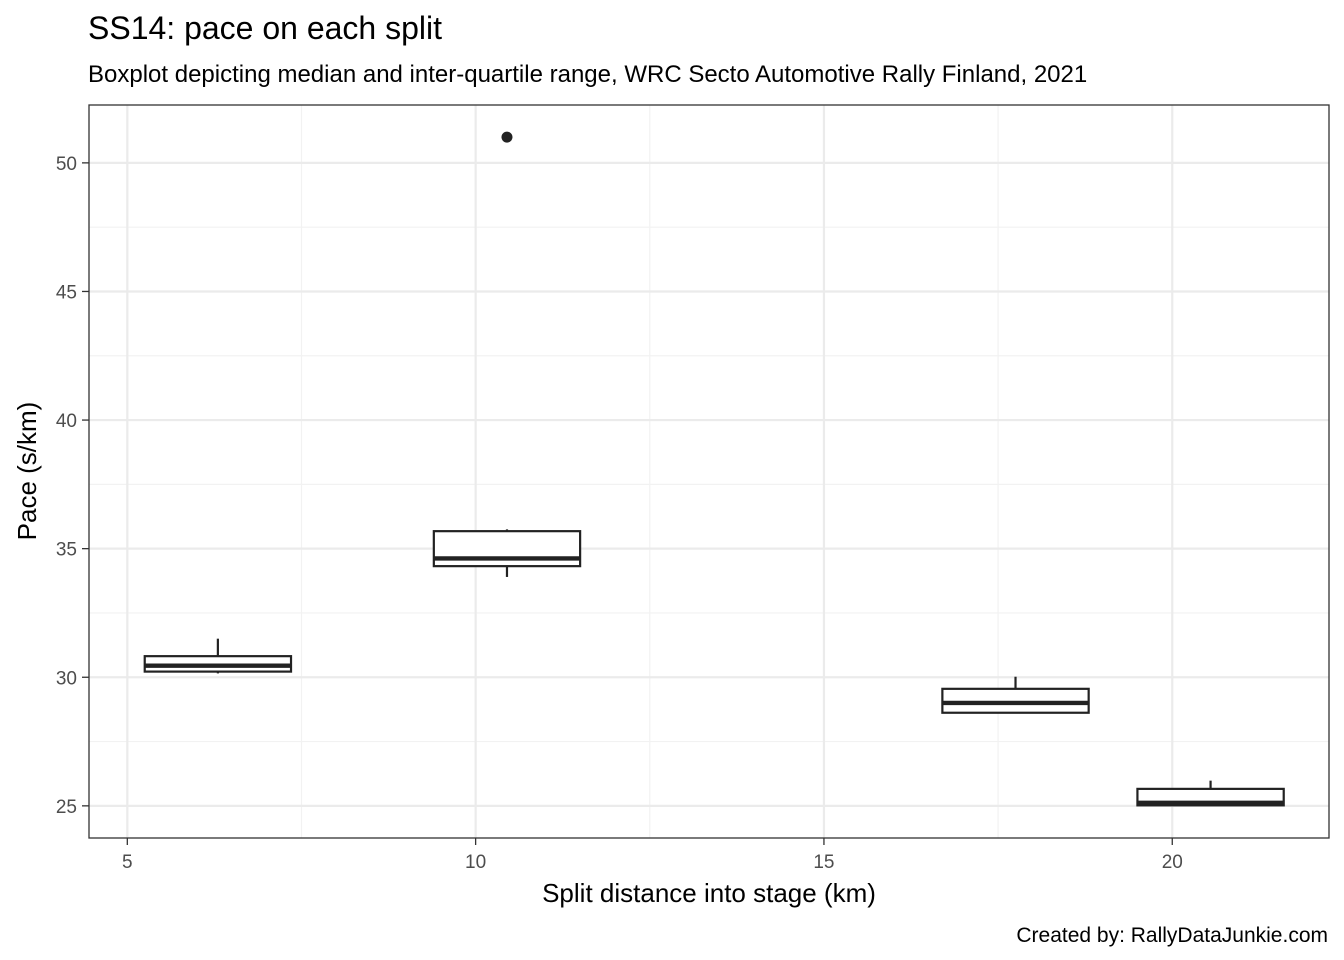  I want to click on y-tick-label: 40, so click(66, 421).